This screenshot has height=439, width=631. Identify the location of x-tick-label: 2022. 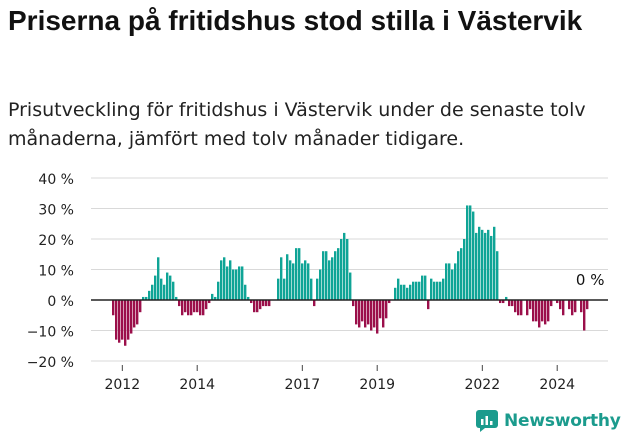
(482, 385).